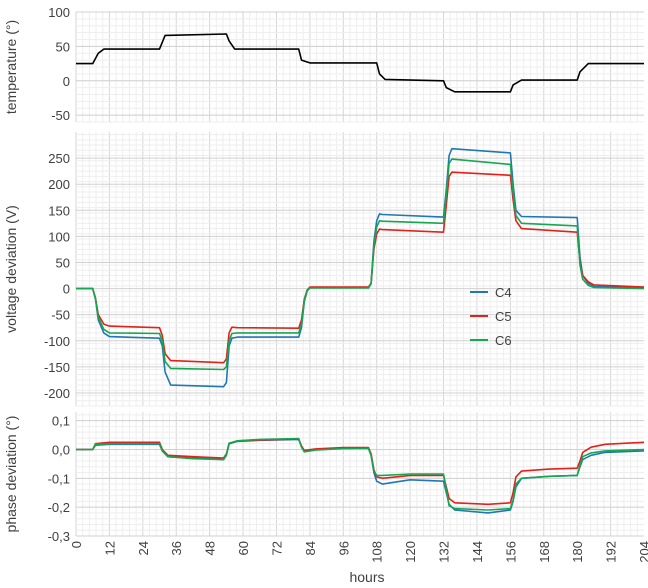  What do you see at coordinates (477, 552) in the screenshot?
I see `x-tick-label: 144` at bounding box center [477, 552].